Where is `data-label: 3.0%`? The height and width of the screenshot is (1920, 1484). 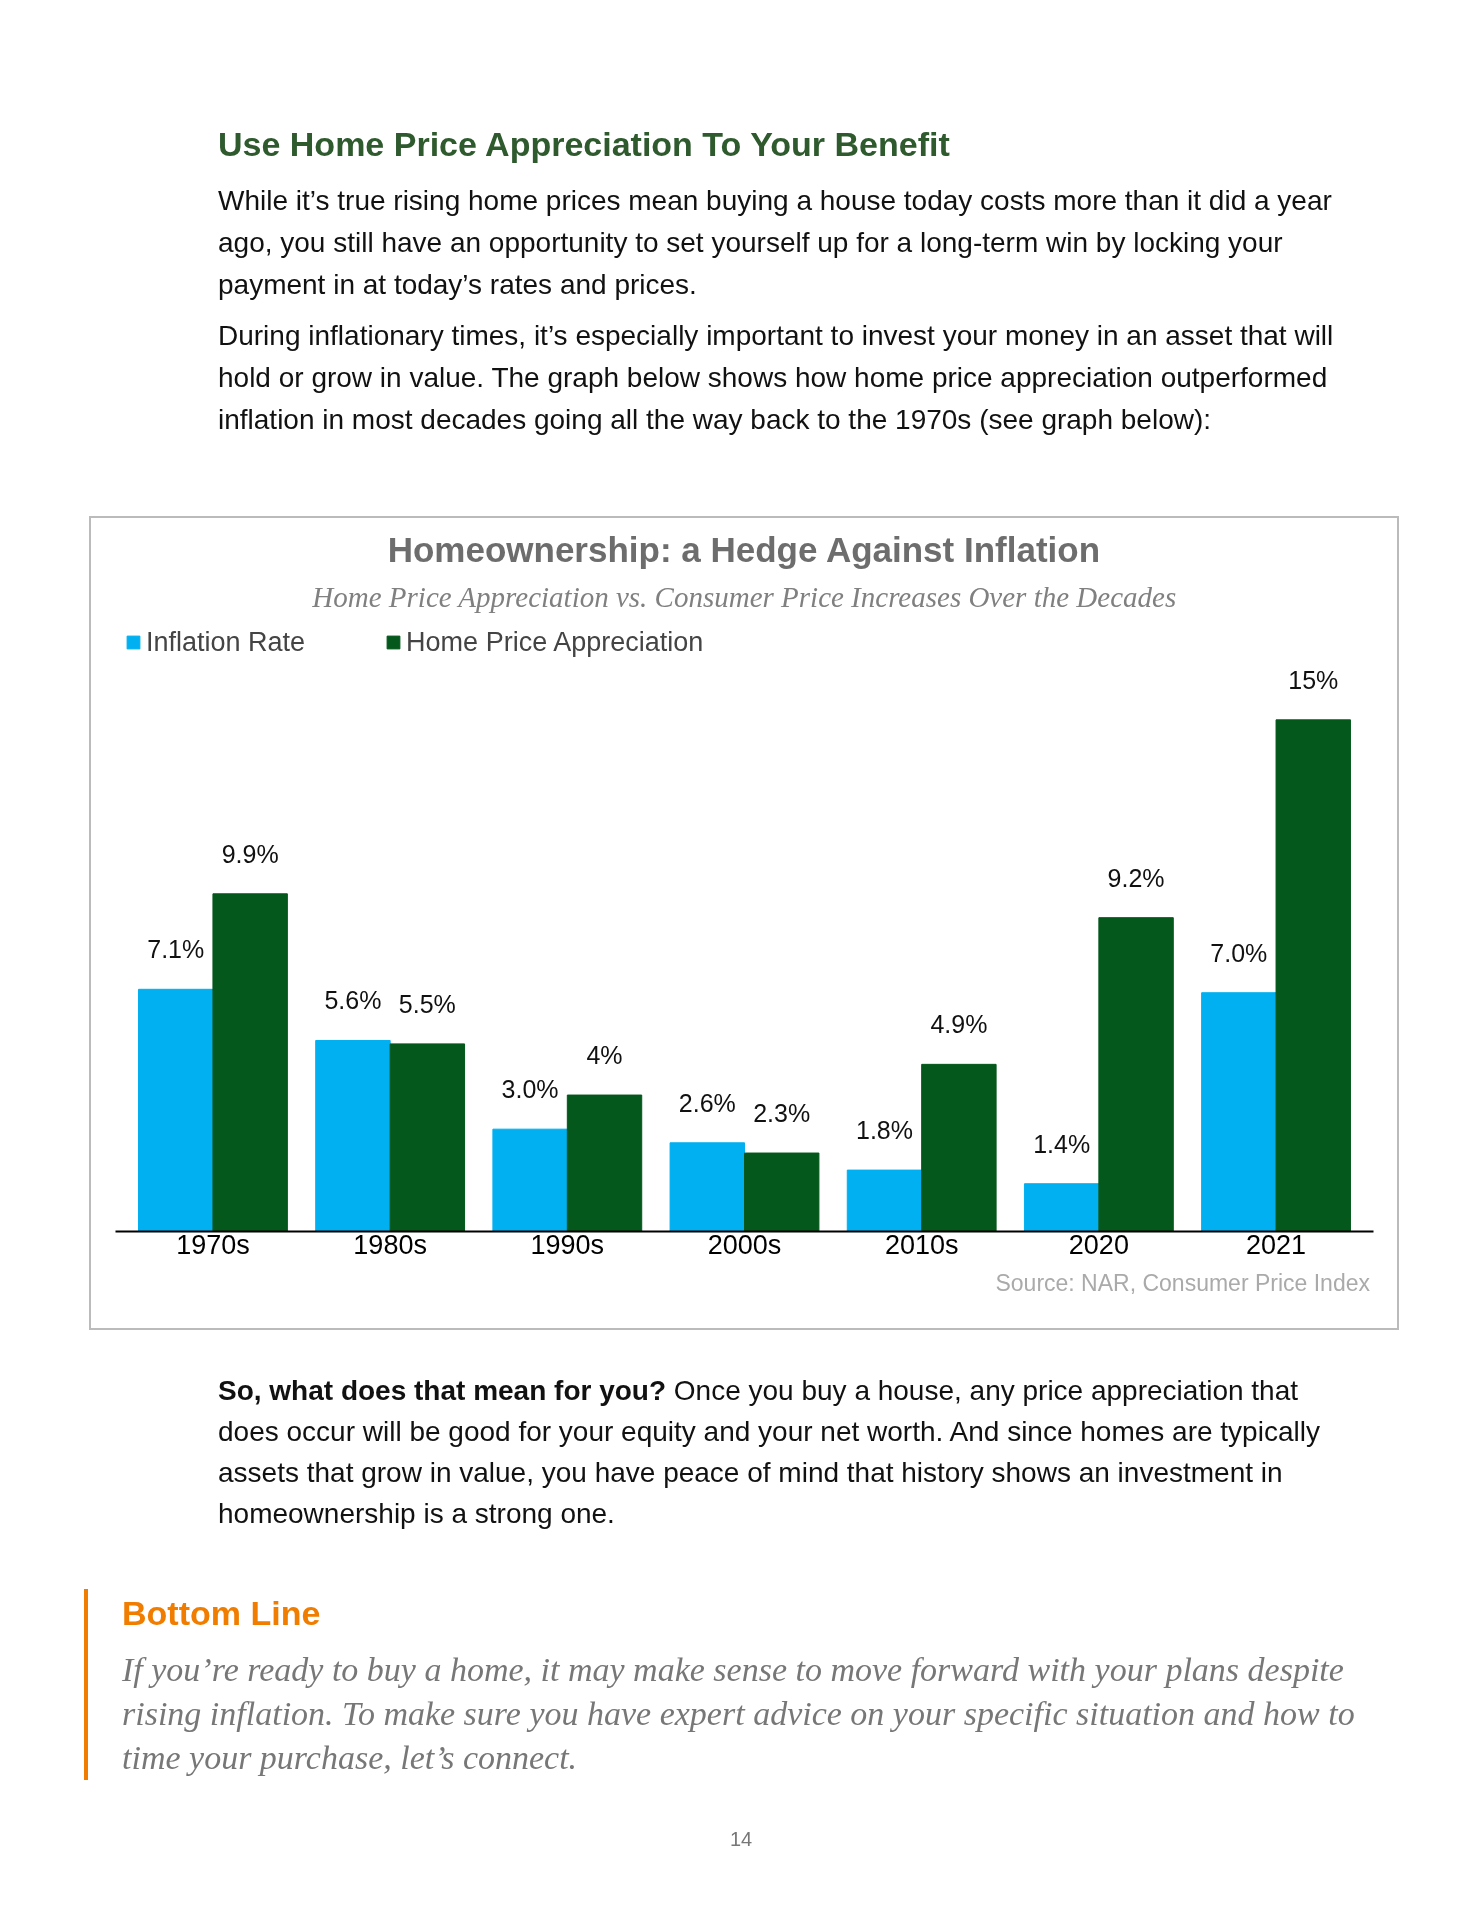
data-label: 3.0% is located at coordinates (530, 1088).